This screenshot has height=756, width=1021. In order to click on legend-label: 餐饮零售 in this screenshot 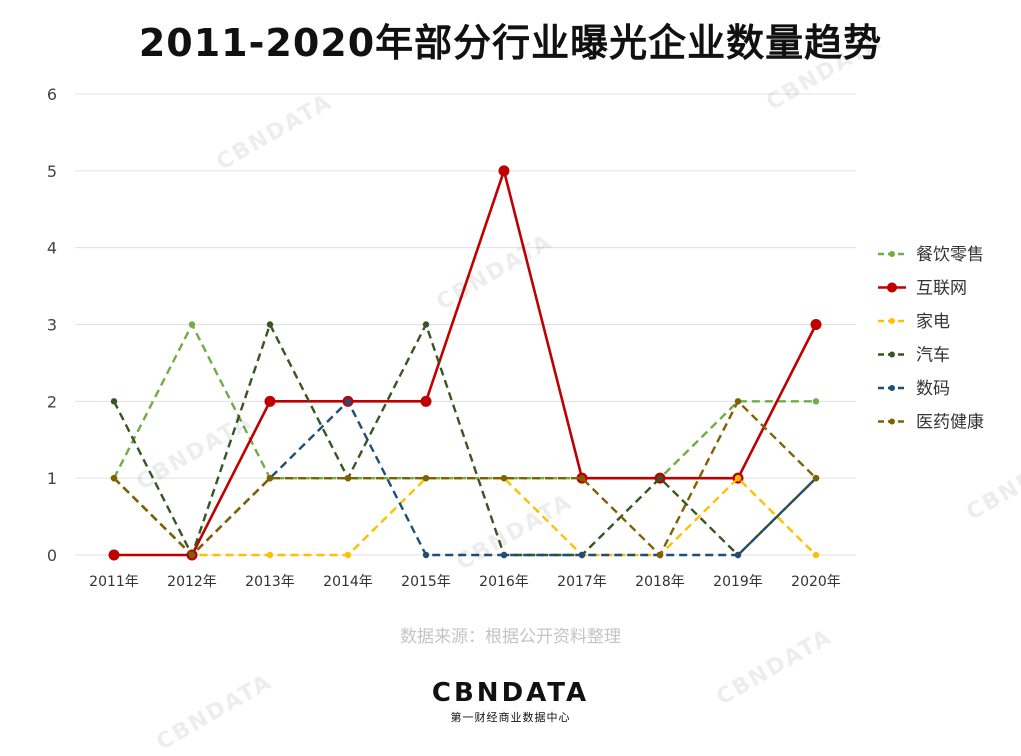, I will do `click(950, 255)`.